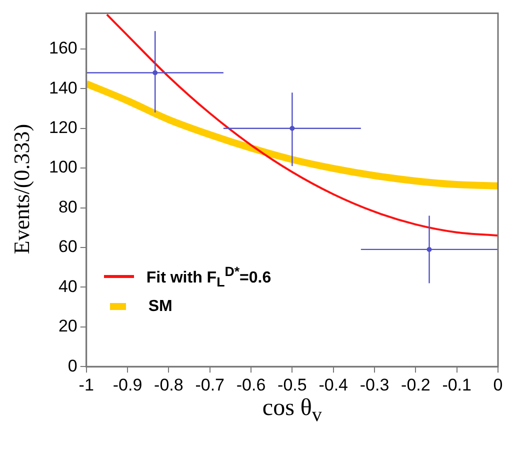 This screenshot has height=449, width=510. Describe the element at coordinates (209, 277) in the screenshot. I see `legend-label: Fit with F$_{L}$$^{D*}$=0.6` at that location.